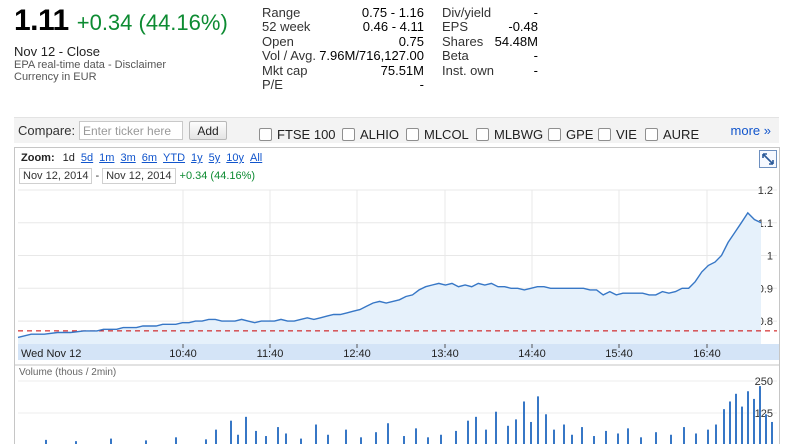  Describe the element at coordinates (47, 130) in the screenshot. I see `compare-label: Compare:` at that location.